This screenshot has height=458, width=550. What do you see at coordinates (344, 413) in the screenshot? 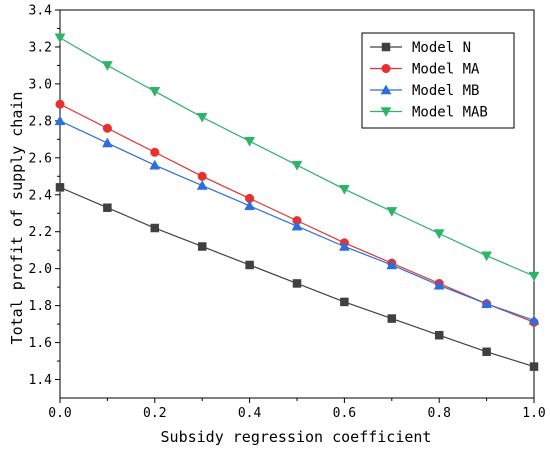
I see `x-tick-label: 0.6` at bounding box center [344, 413].